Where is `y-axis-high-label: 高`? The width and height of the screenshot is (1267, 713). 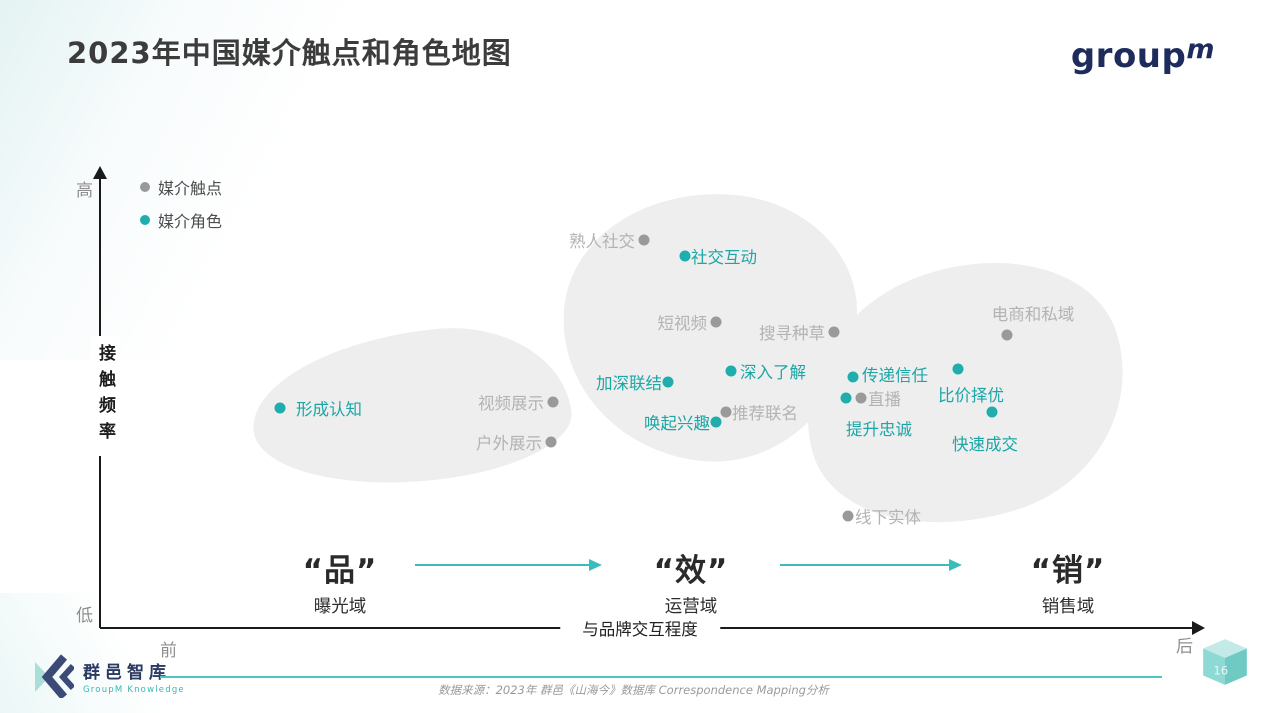 y-axis-high-label: 高 is located at coordinates (84, 191).